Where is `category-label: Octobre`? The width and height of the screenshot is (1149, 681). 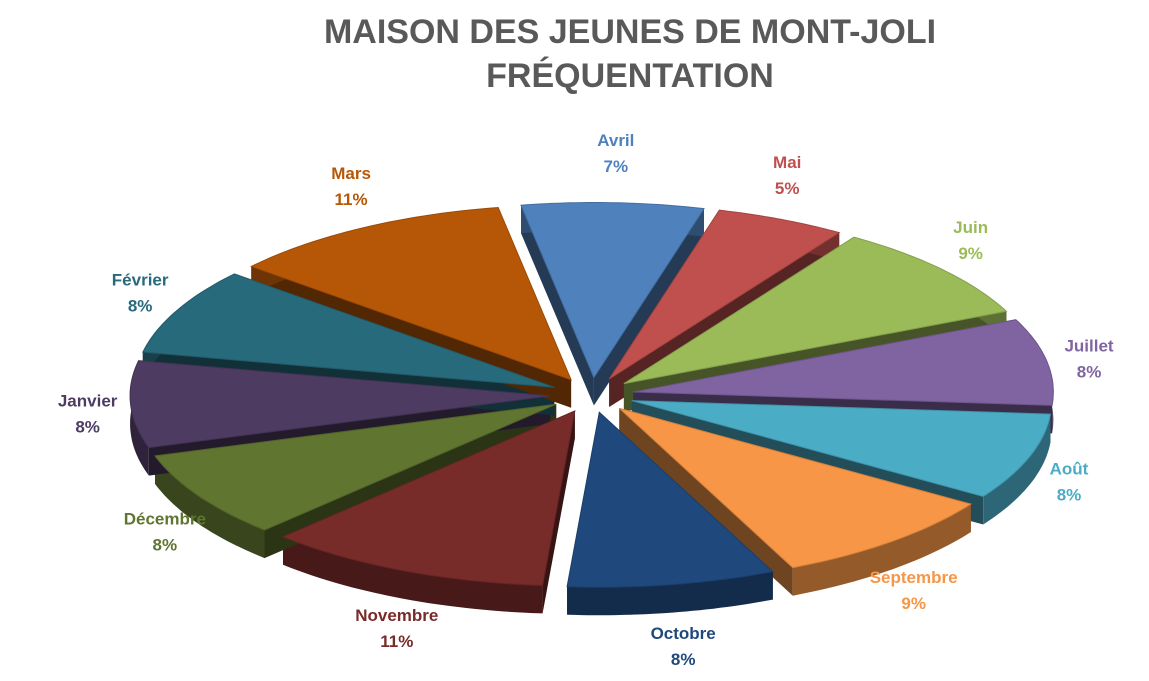 category-label: Octobre is located at coordinates (683, 633).